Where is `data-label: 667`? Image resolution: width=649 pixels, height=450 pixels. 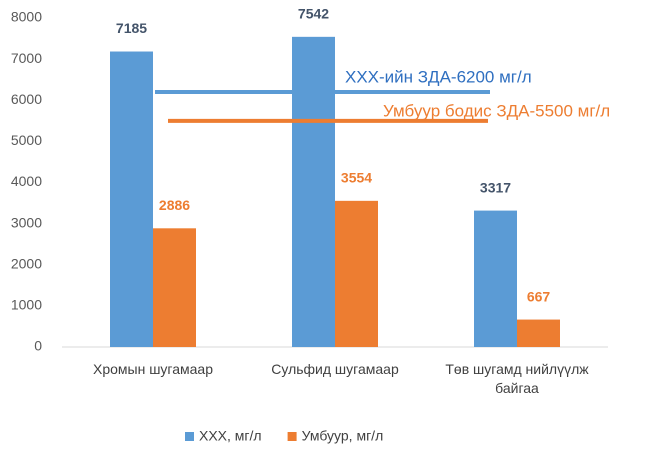
data-label: 667 is located at coordinates (539, 296).